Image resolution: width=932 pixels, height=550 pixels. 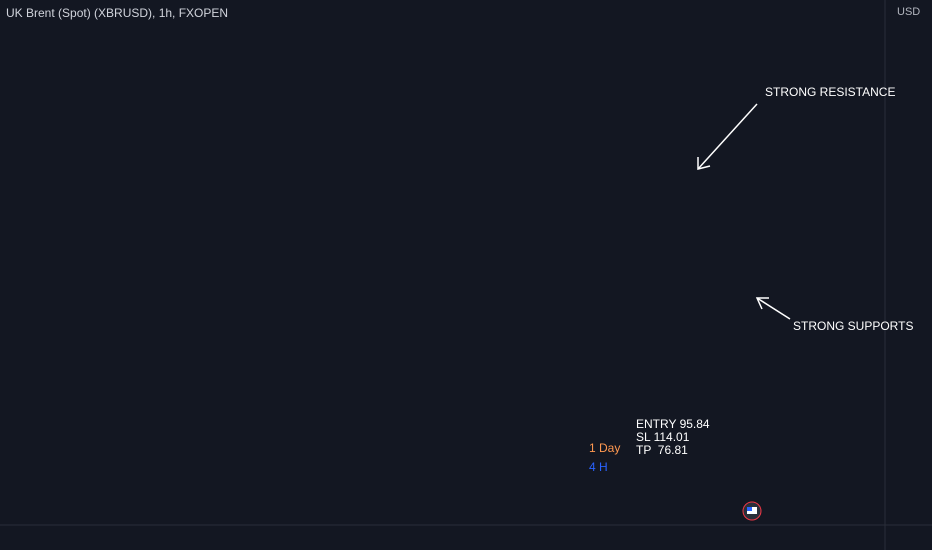 What do you see at coordinates (908, 12) in the screenshot?
I see `currency: USD` at bounding box center [908, 12].